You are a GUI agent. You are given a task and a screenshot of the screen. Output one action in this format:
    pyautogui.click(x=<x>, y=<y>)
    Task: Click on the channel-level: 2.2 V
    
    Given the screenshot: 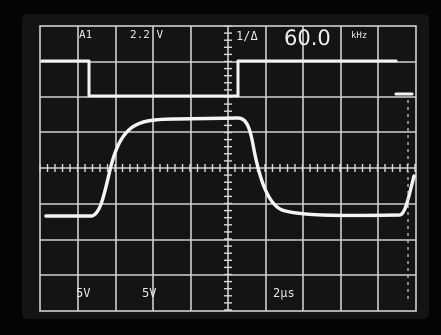 What is the action you would take?
    pyautogui.click(x=146, y=34)
    